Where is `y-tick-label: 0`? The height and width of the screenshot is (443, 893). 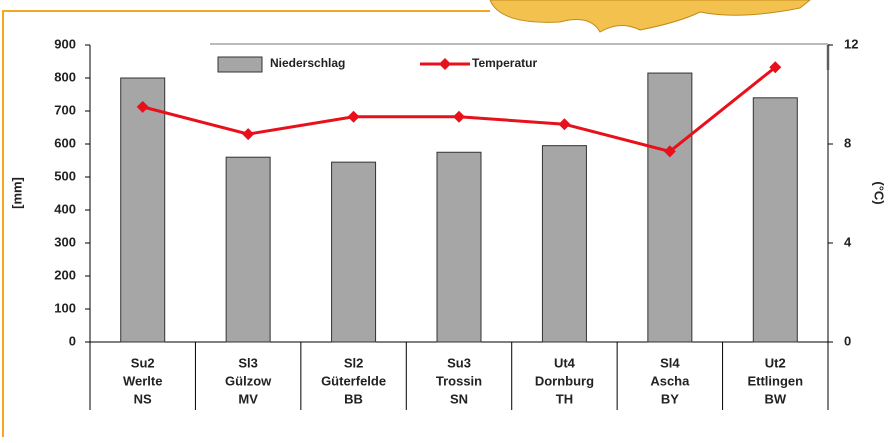
y-tick-label: 0 is located at coordinates (72, 340).